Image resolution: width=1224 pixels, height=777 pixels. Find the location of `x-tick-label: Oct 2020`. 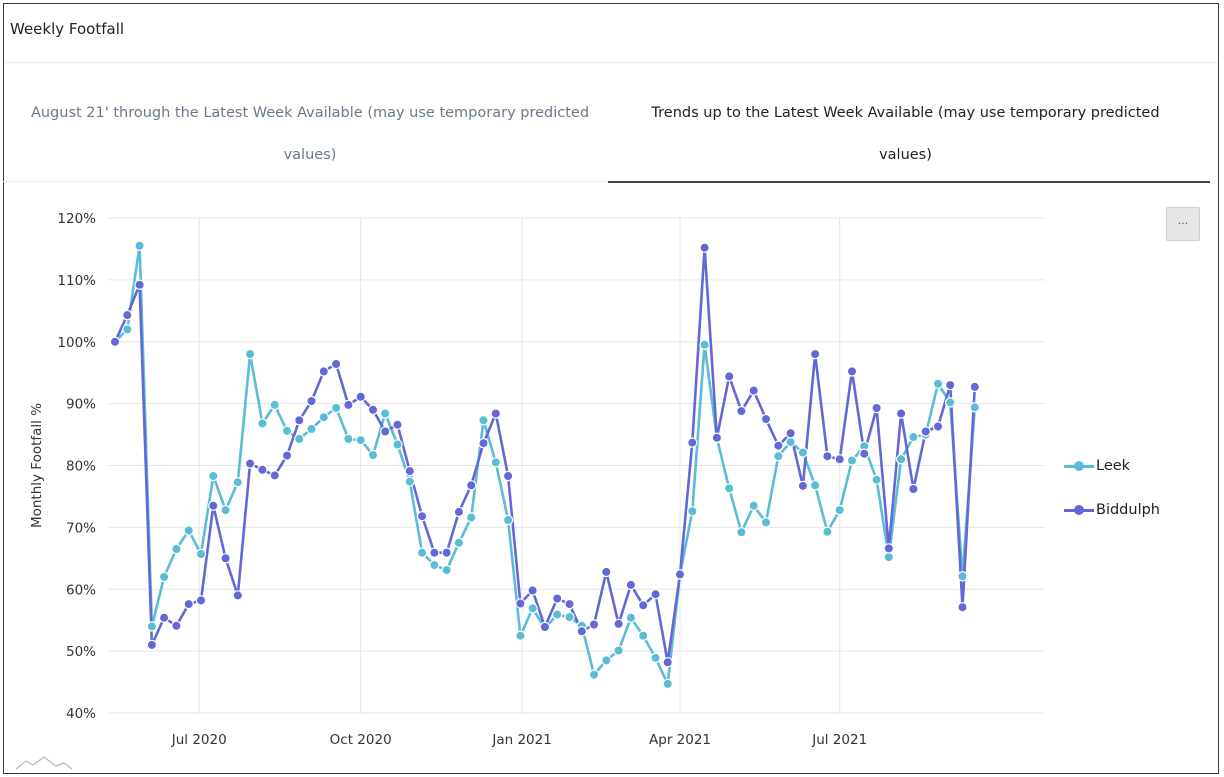

x-tick-label: Oct 2020 is located at coordinates (361, 740).